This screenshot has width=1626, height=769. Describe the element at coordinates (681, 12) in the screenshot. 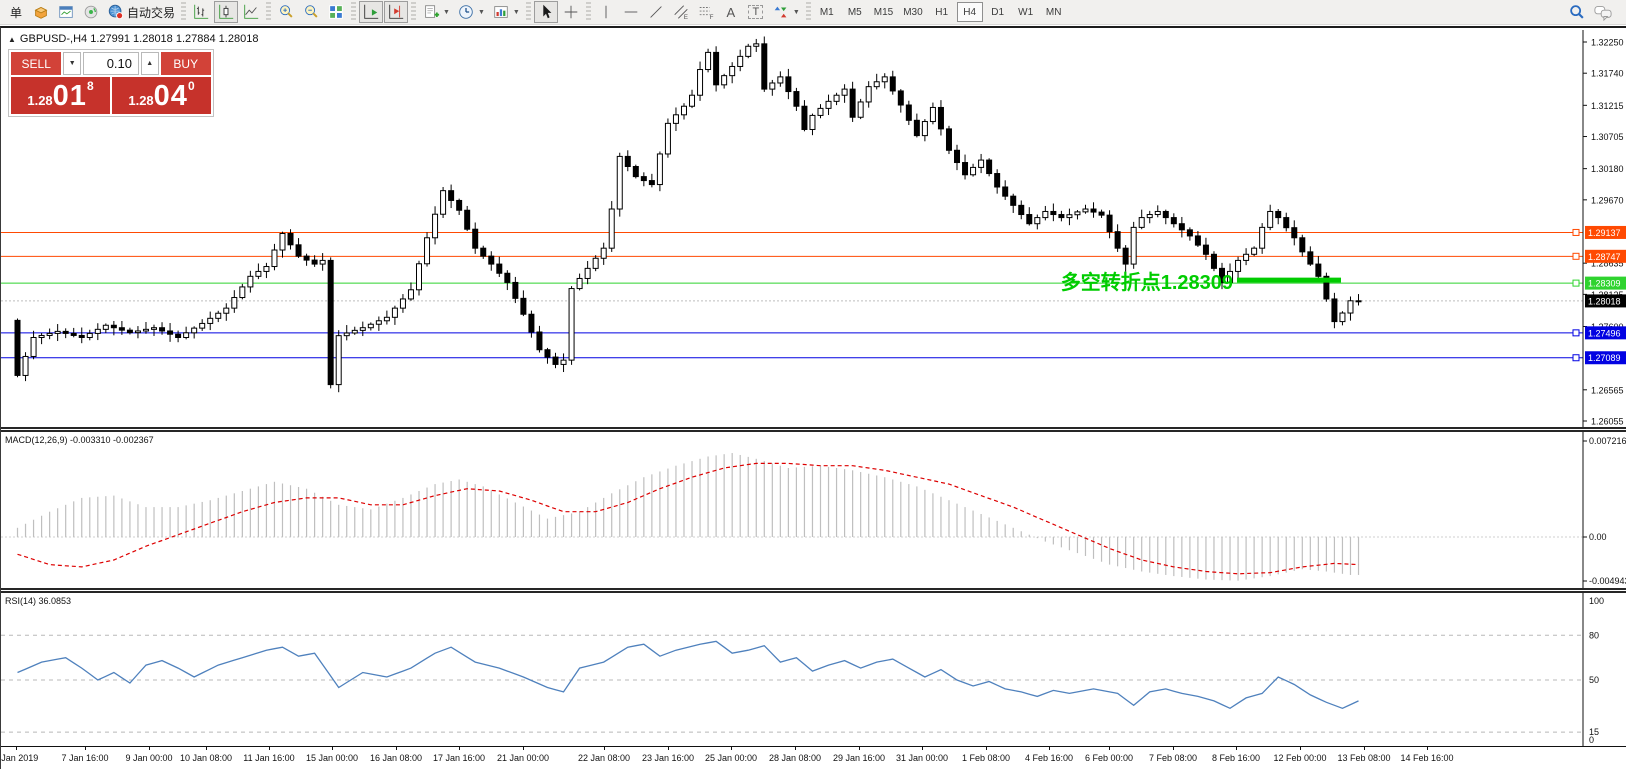

I see `channel-tool-button: E` at that location.